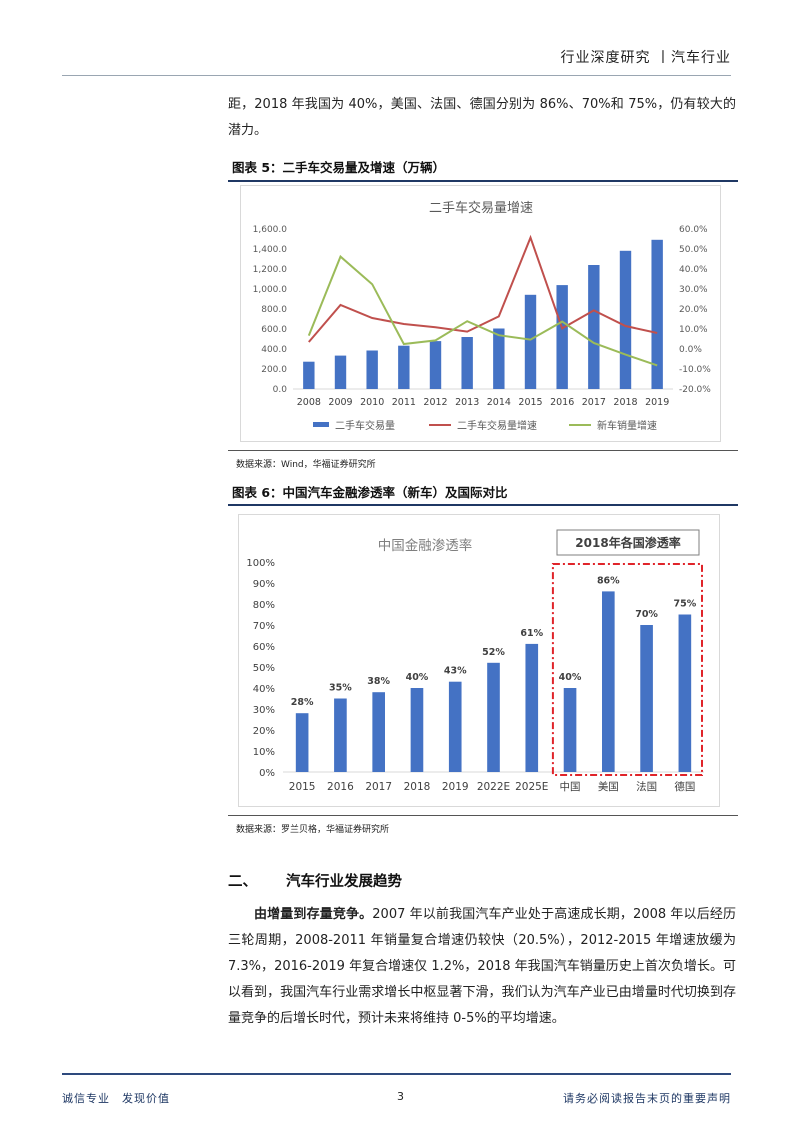 This screenshot has height=1122, width=793. What do you see at coordinates (690, 350) in the screenshot?
I see `chart1-y-right-tick: 0.0%` at bounding box center [690, 350].